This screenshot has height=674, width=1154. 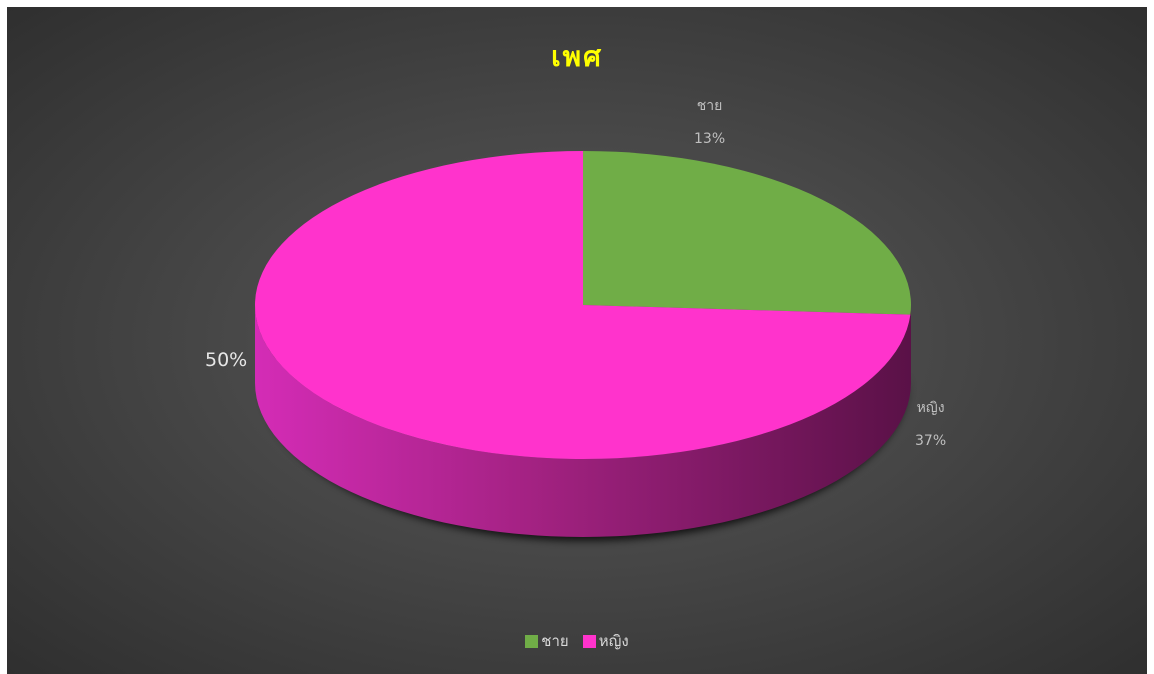 I want to click on data-label-female: หญิง 37%, so click(x=930, y=423).